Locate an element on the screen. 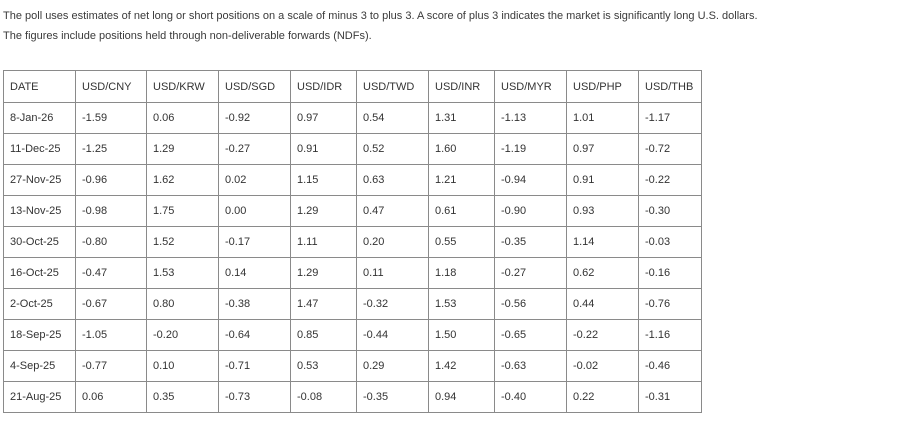  position-cell: 1.75 is located at coordinates (182, 211).